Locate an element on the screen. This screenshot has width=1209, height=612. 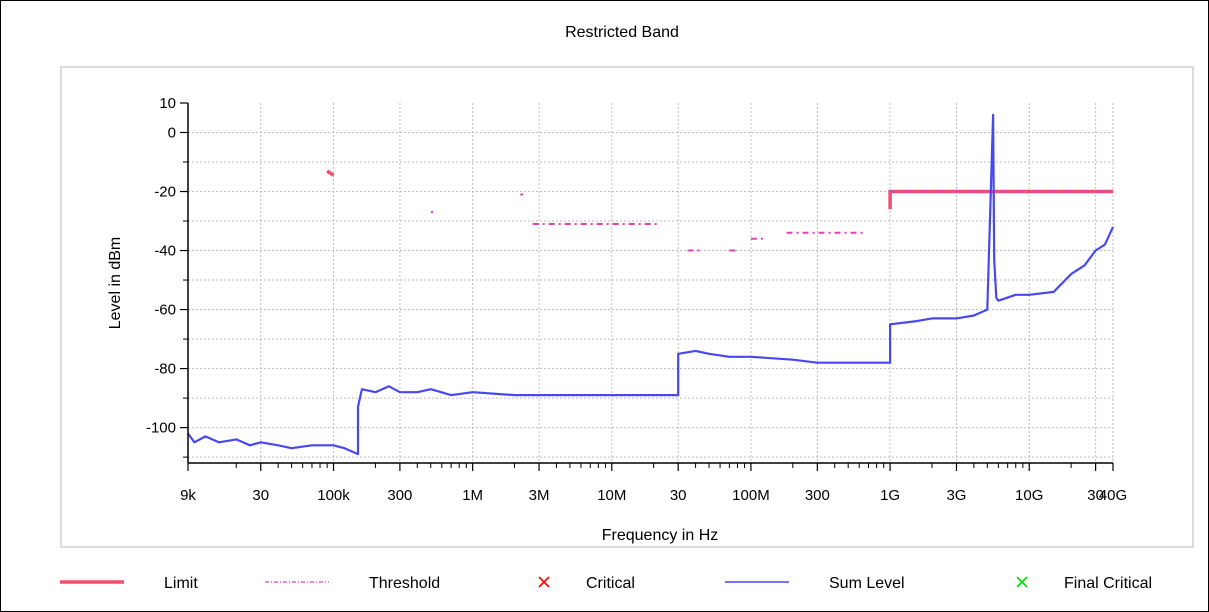
y-tick-label: 10 is located at coordinates (167, 103).